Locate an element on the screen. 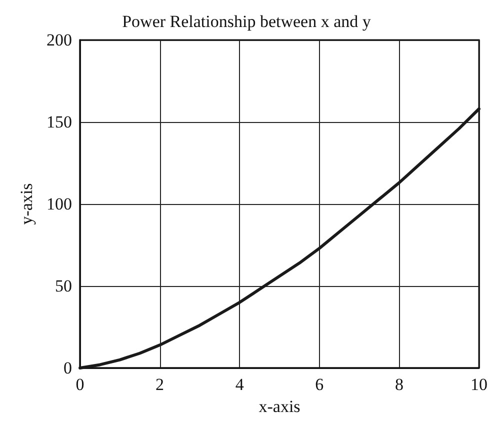  y-tick-label: 150 is located at coordinates (59, 122).